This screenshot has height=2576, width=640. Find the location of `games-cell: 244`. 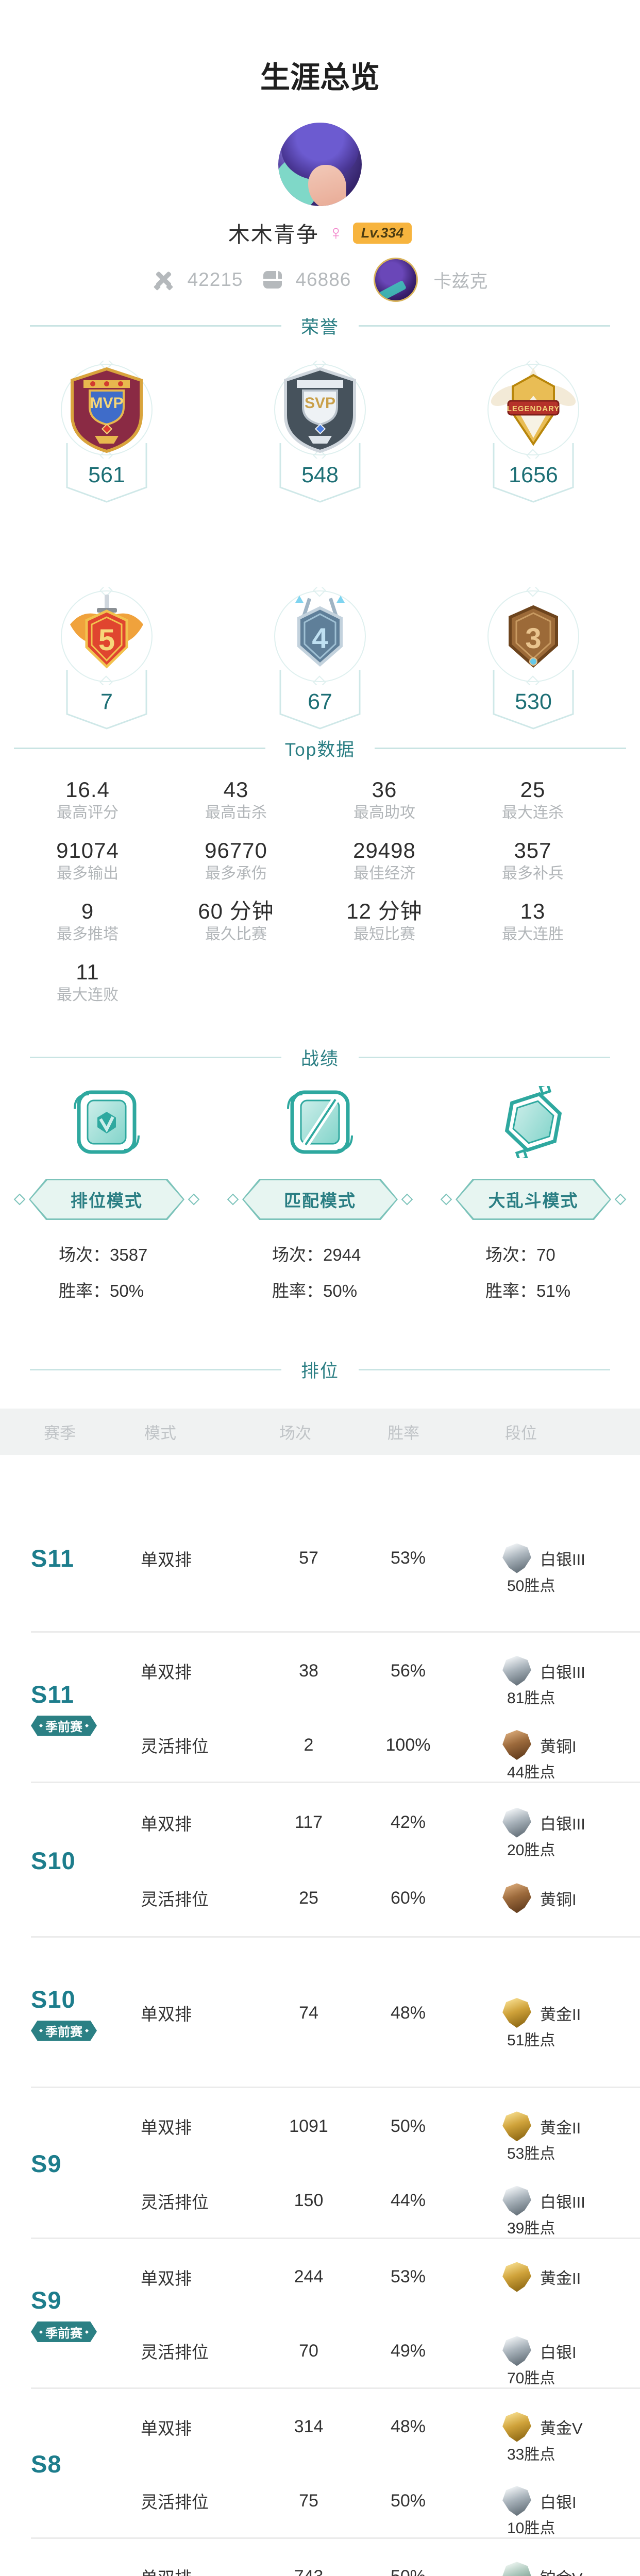

games-cell: 244 is located at coordinates (309, 2277).